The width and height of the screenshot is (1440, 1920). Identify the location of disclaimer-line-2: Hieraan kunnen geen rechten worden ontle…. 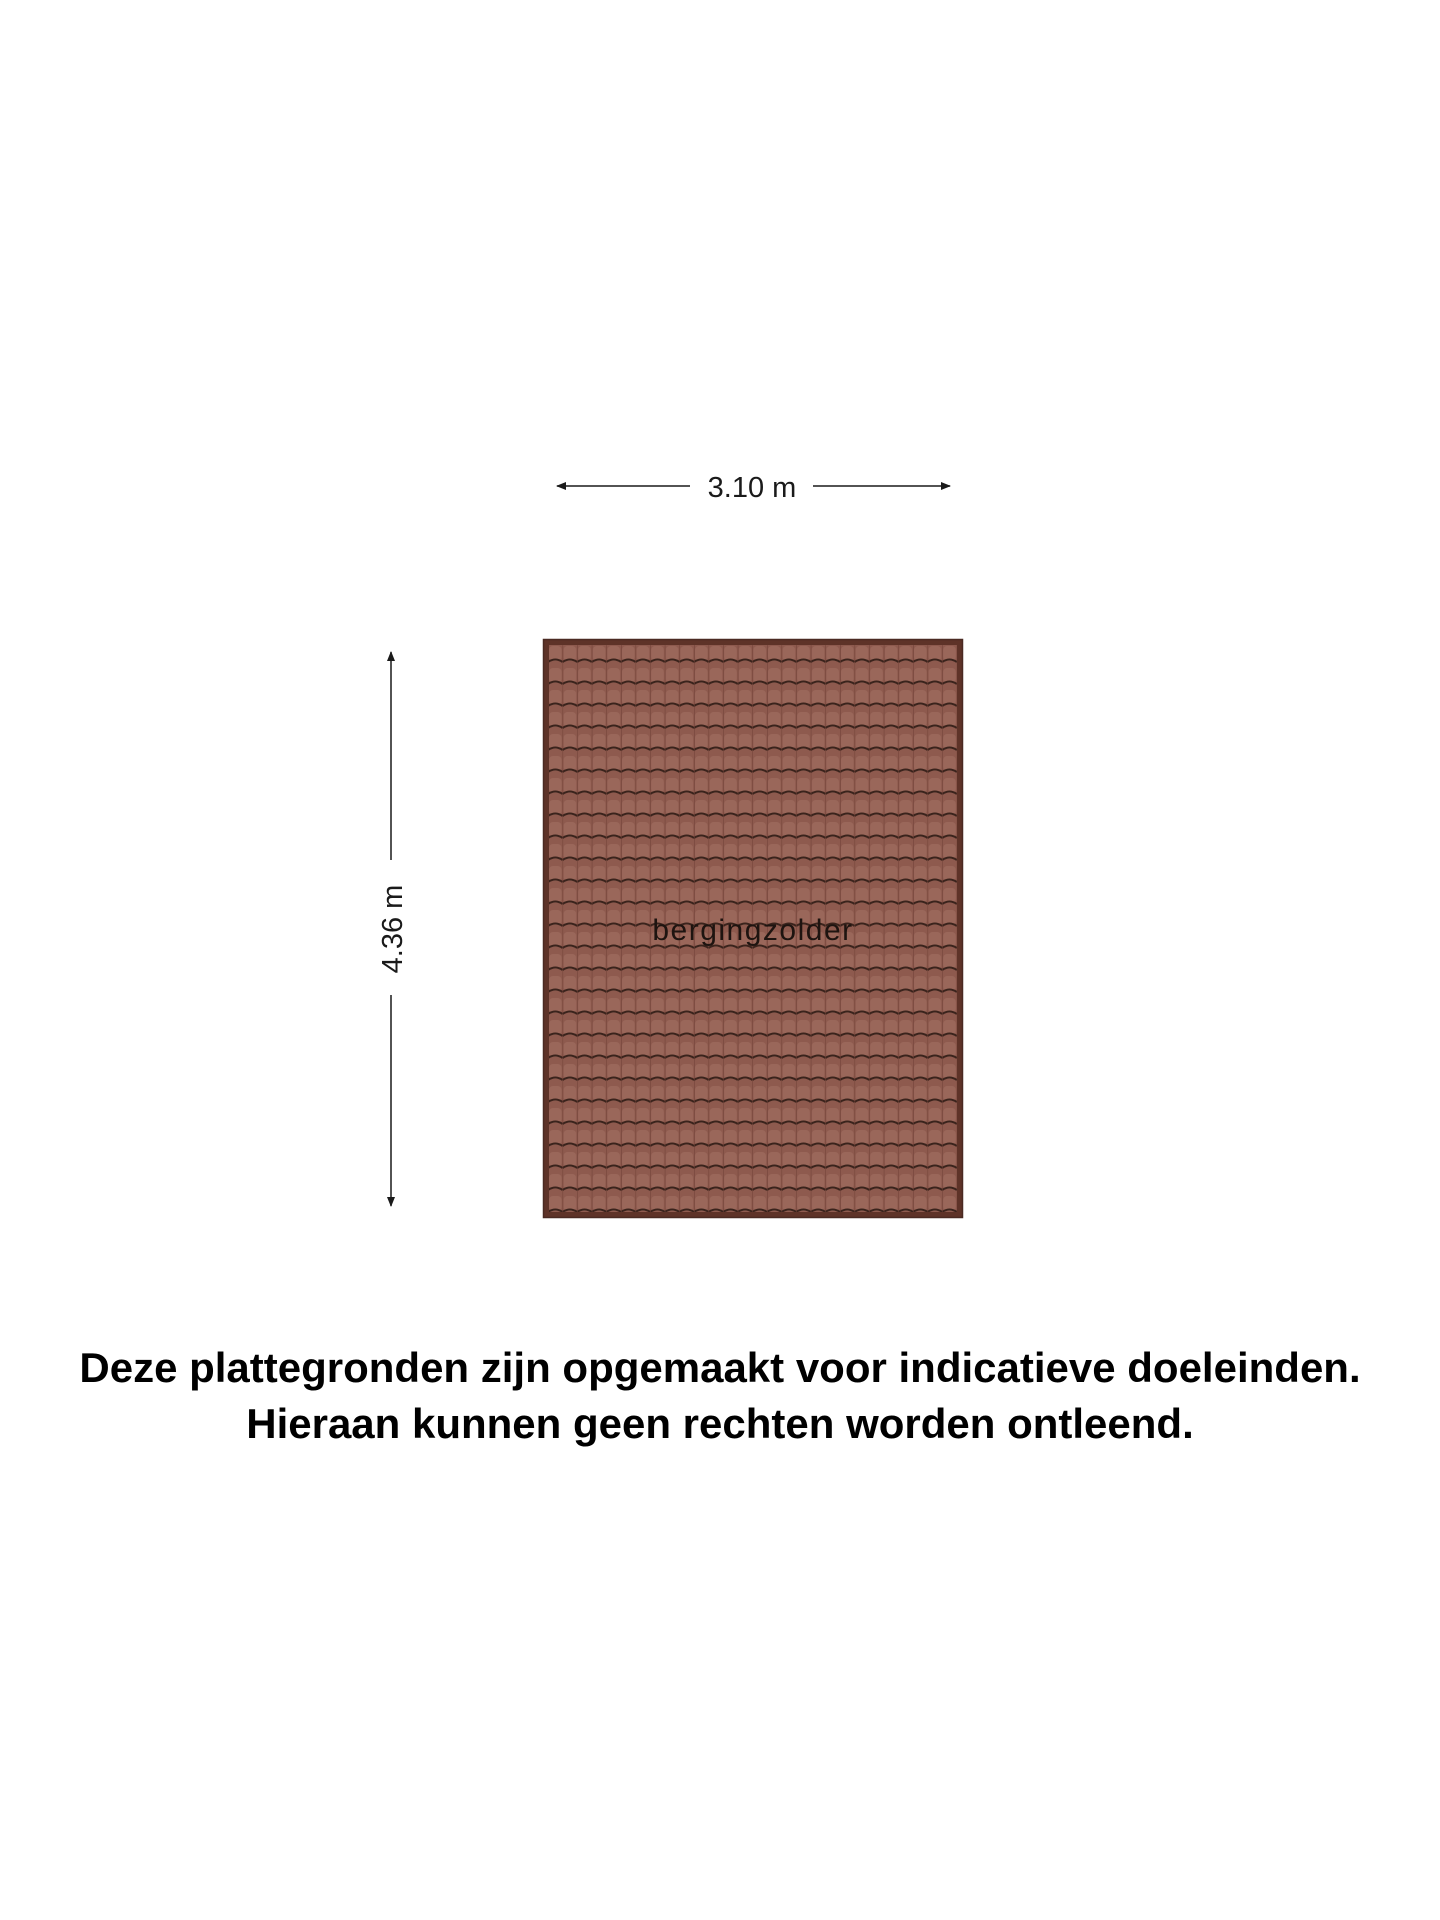
(720, 1423).